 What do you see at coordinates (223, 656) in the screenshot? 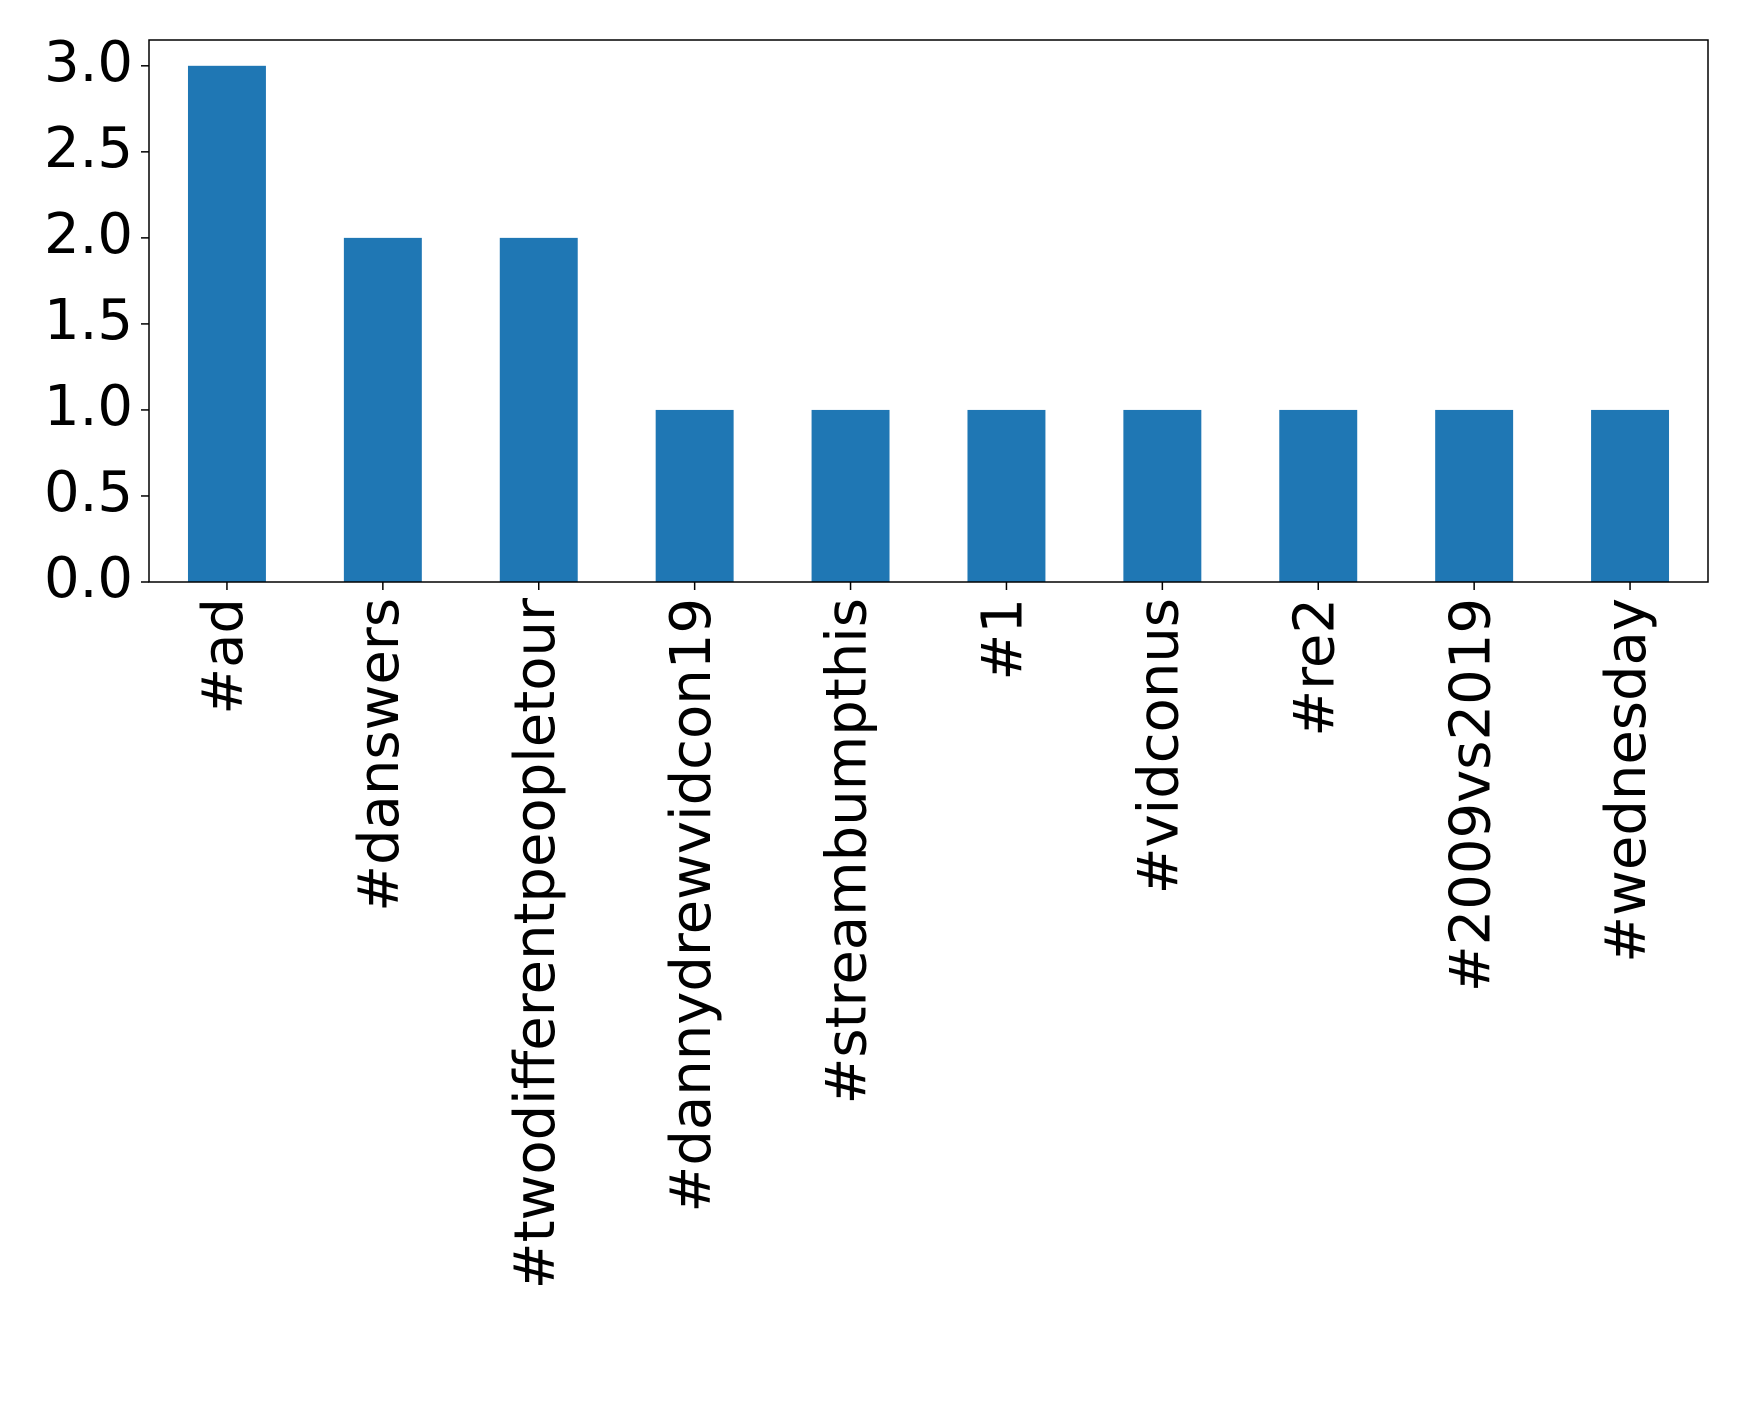
I see `x-tick-label: #ad` at bounding box center [223, 656].